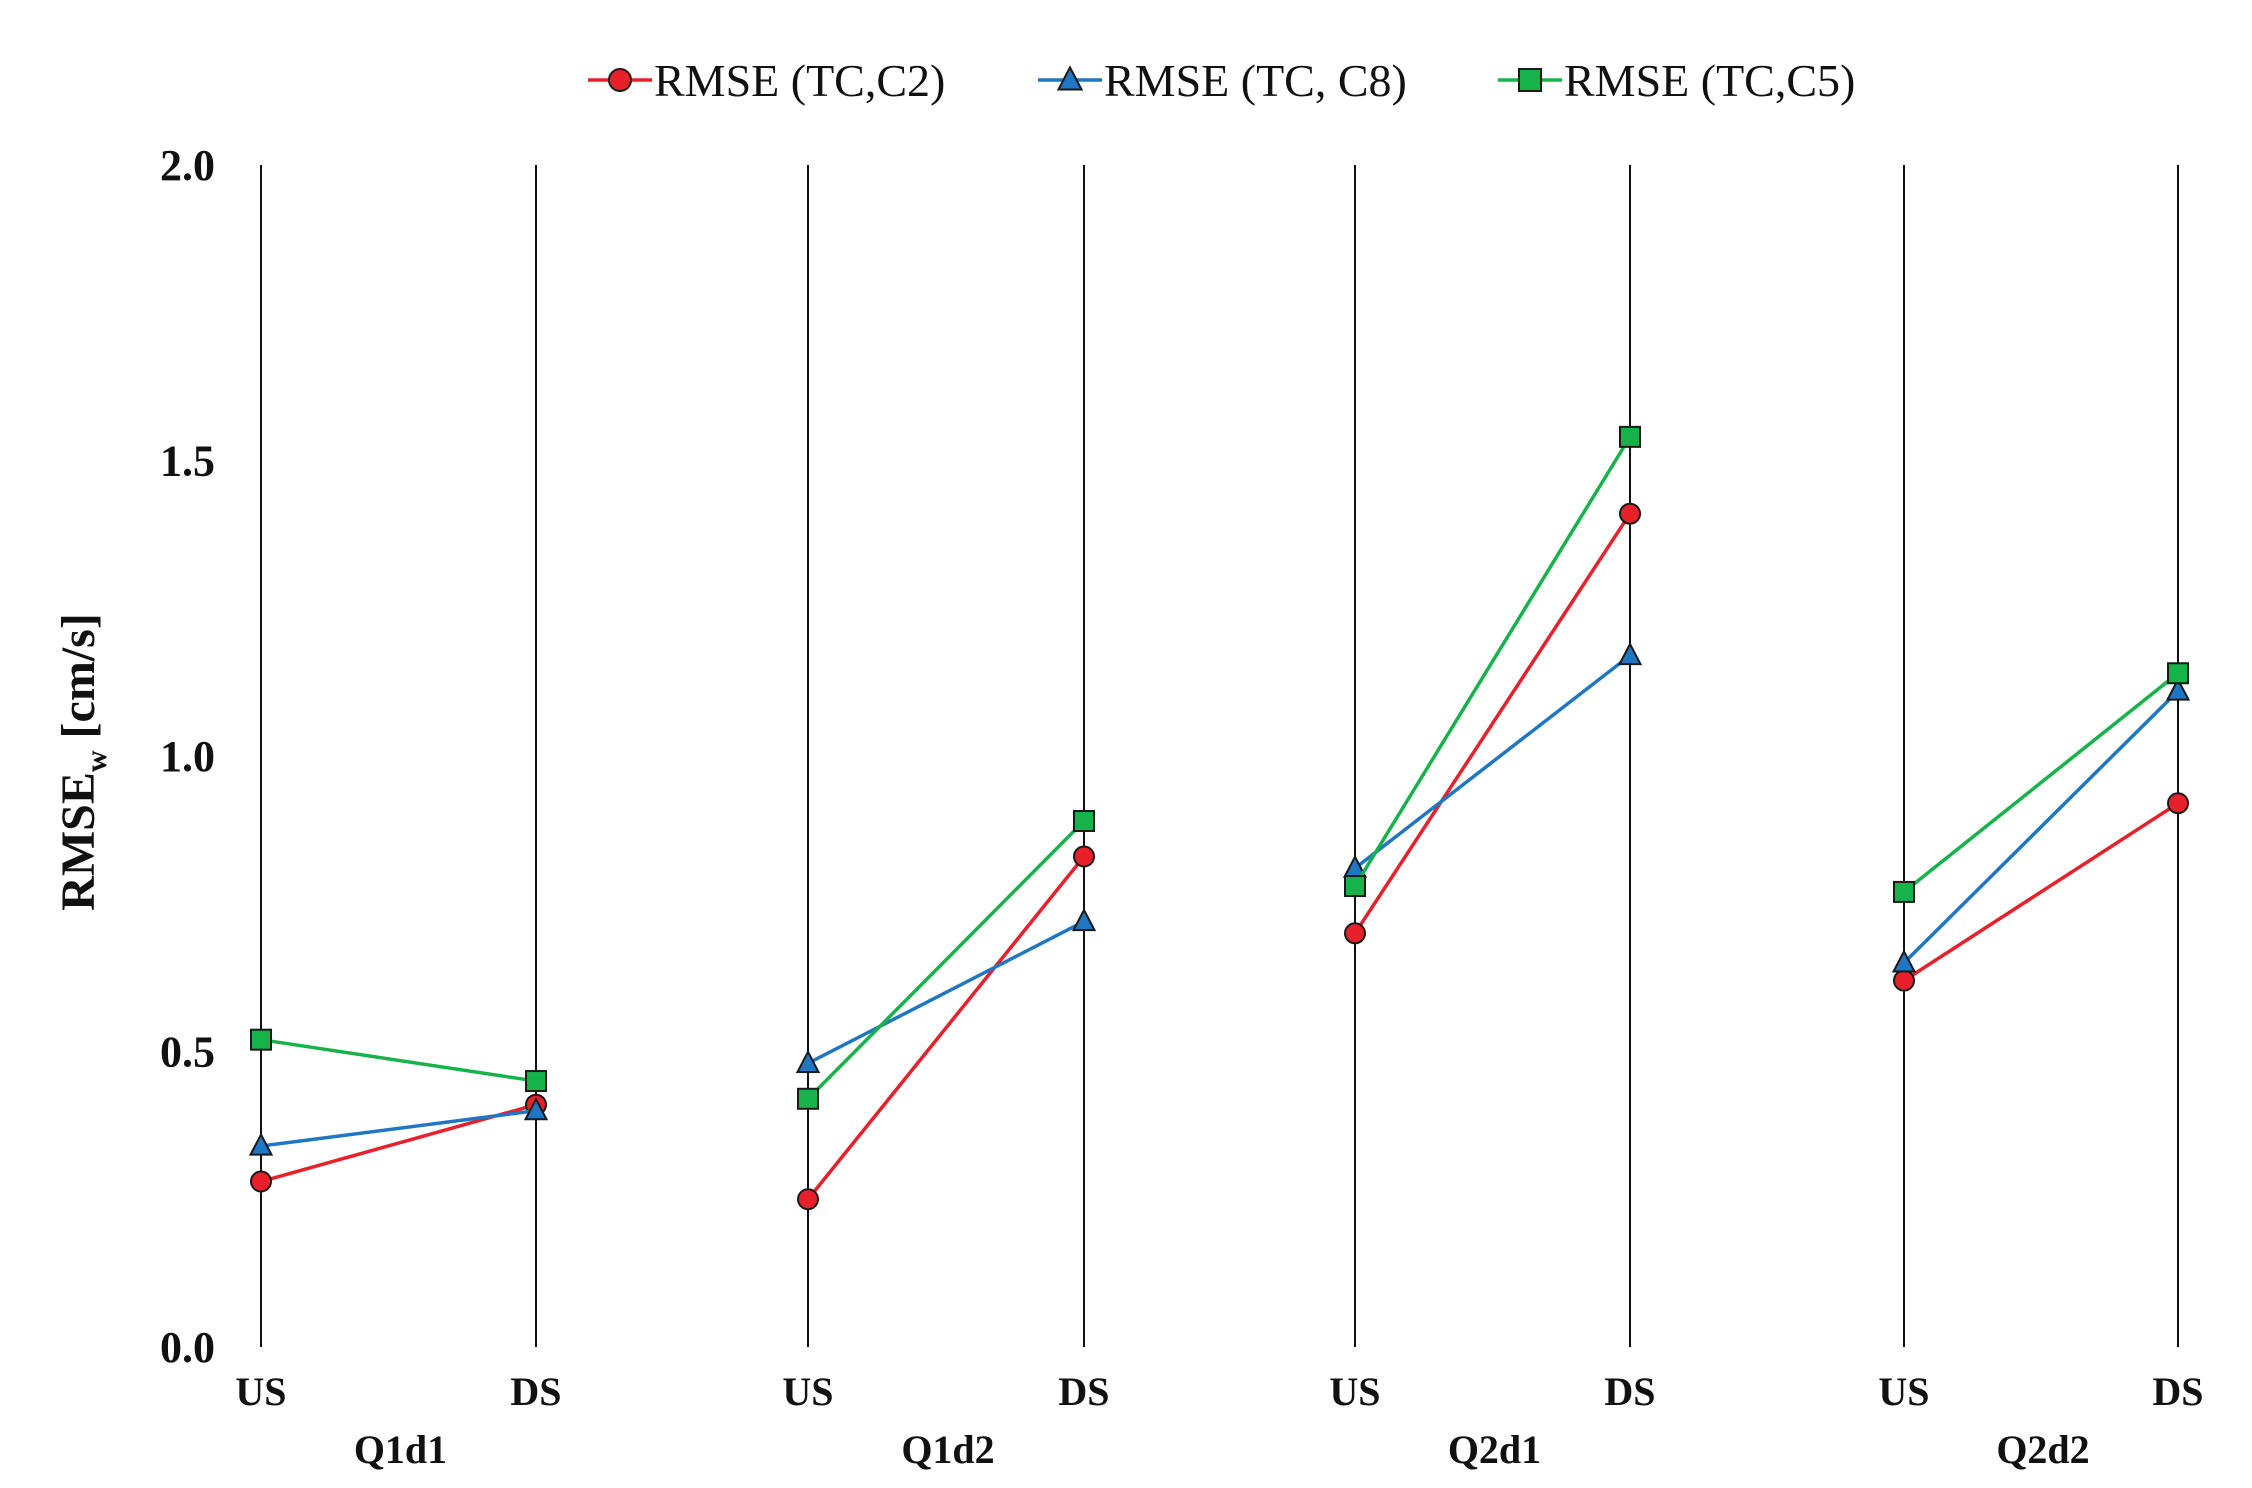  Describe the element at coordinates (187, 1052) in the screenshot. I see `y-tick-label: 0.5` at that location.